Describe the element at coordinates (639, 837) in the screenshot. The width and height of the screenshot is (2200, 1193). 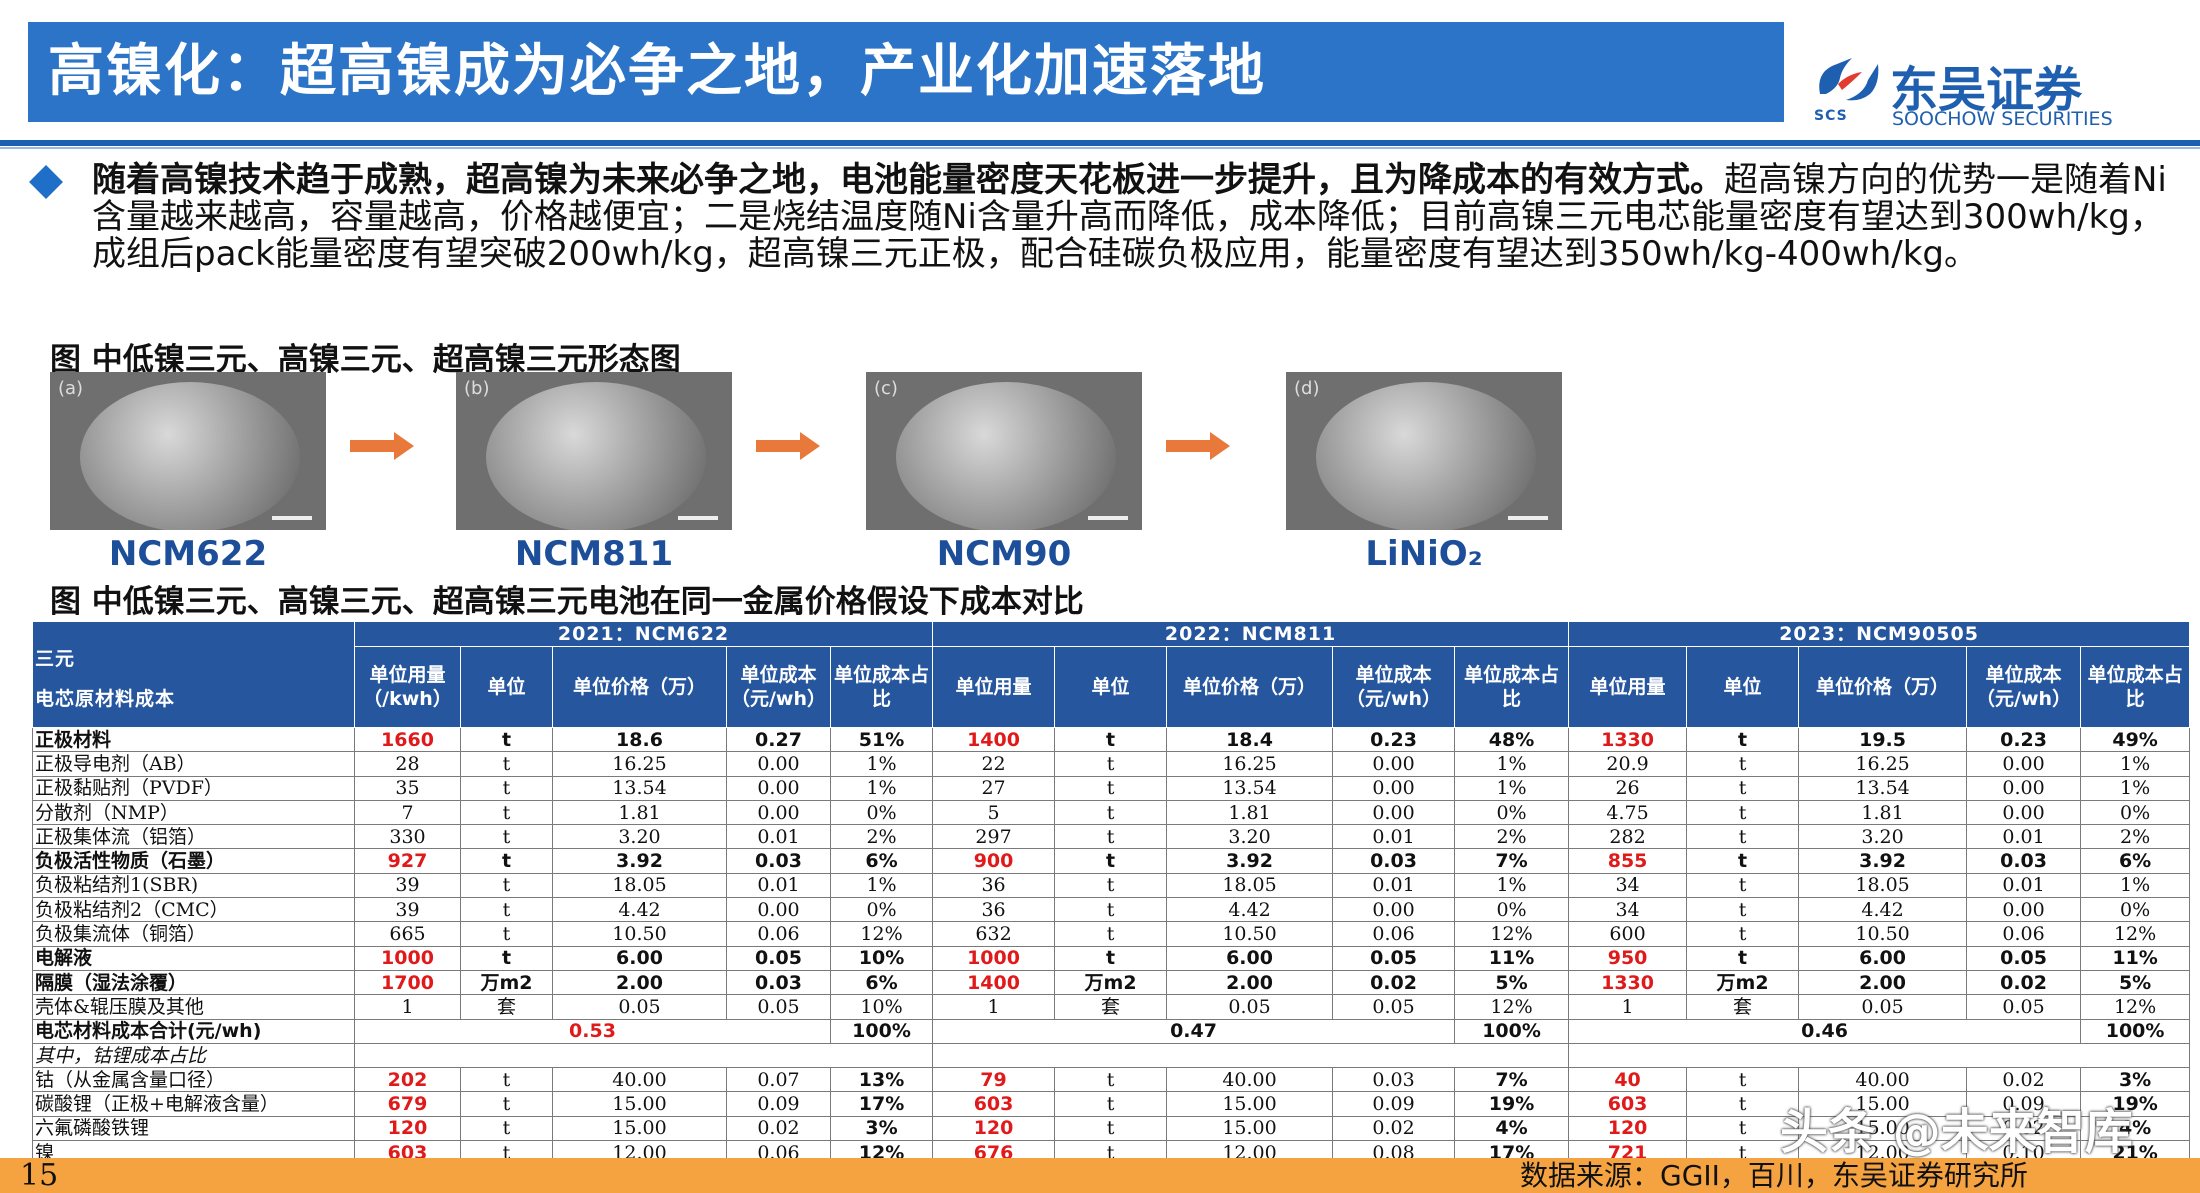
I see `table-cell: 3.20` at that location.